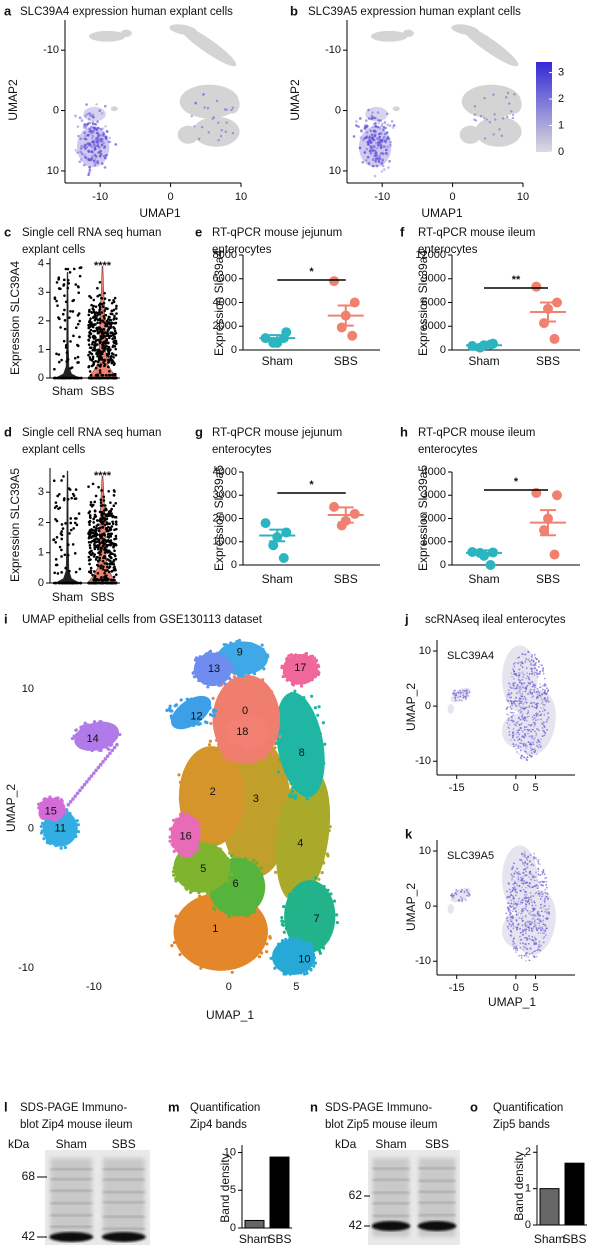 The height and width of the screenshot is (1250, 605). I want to click on panel-title: enterocytes, so click(448, 450).